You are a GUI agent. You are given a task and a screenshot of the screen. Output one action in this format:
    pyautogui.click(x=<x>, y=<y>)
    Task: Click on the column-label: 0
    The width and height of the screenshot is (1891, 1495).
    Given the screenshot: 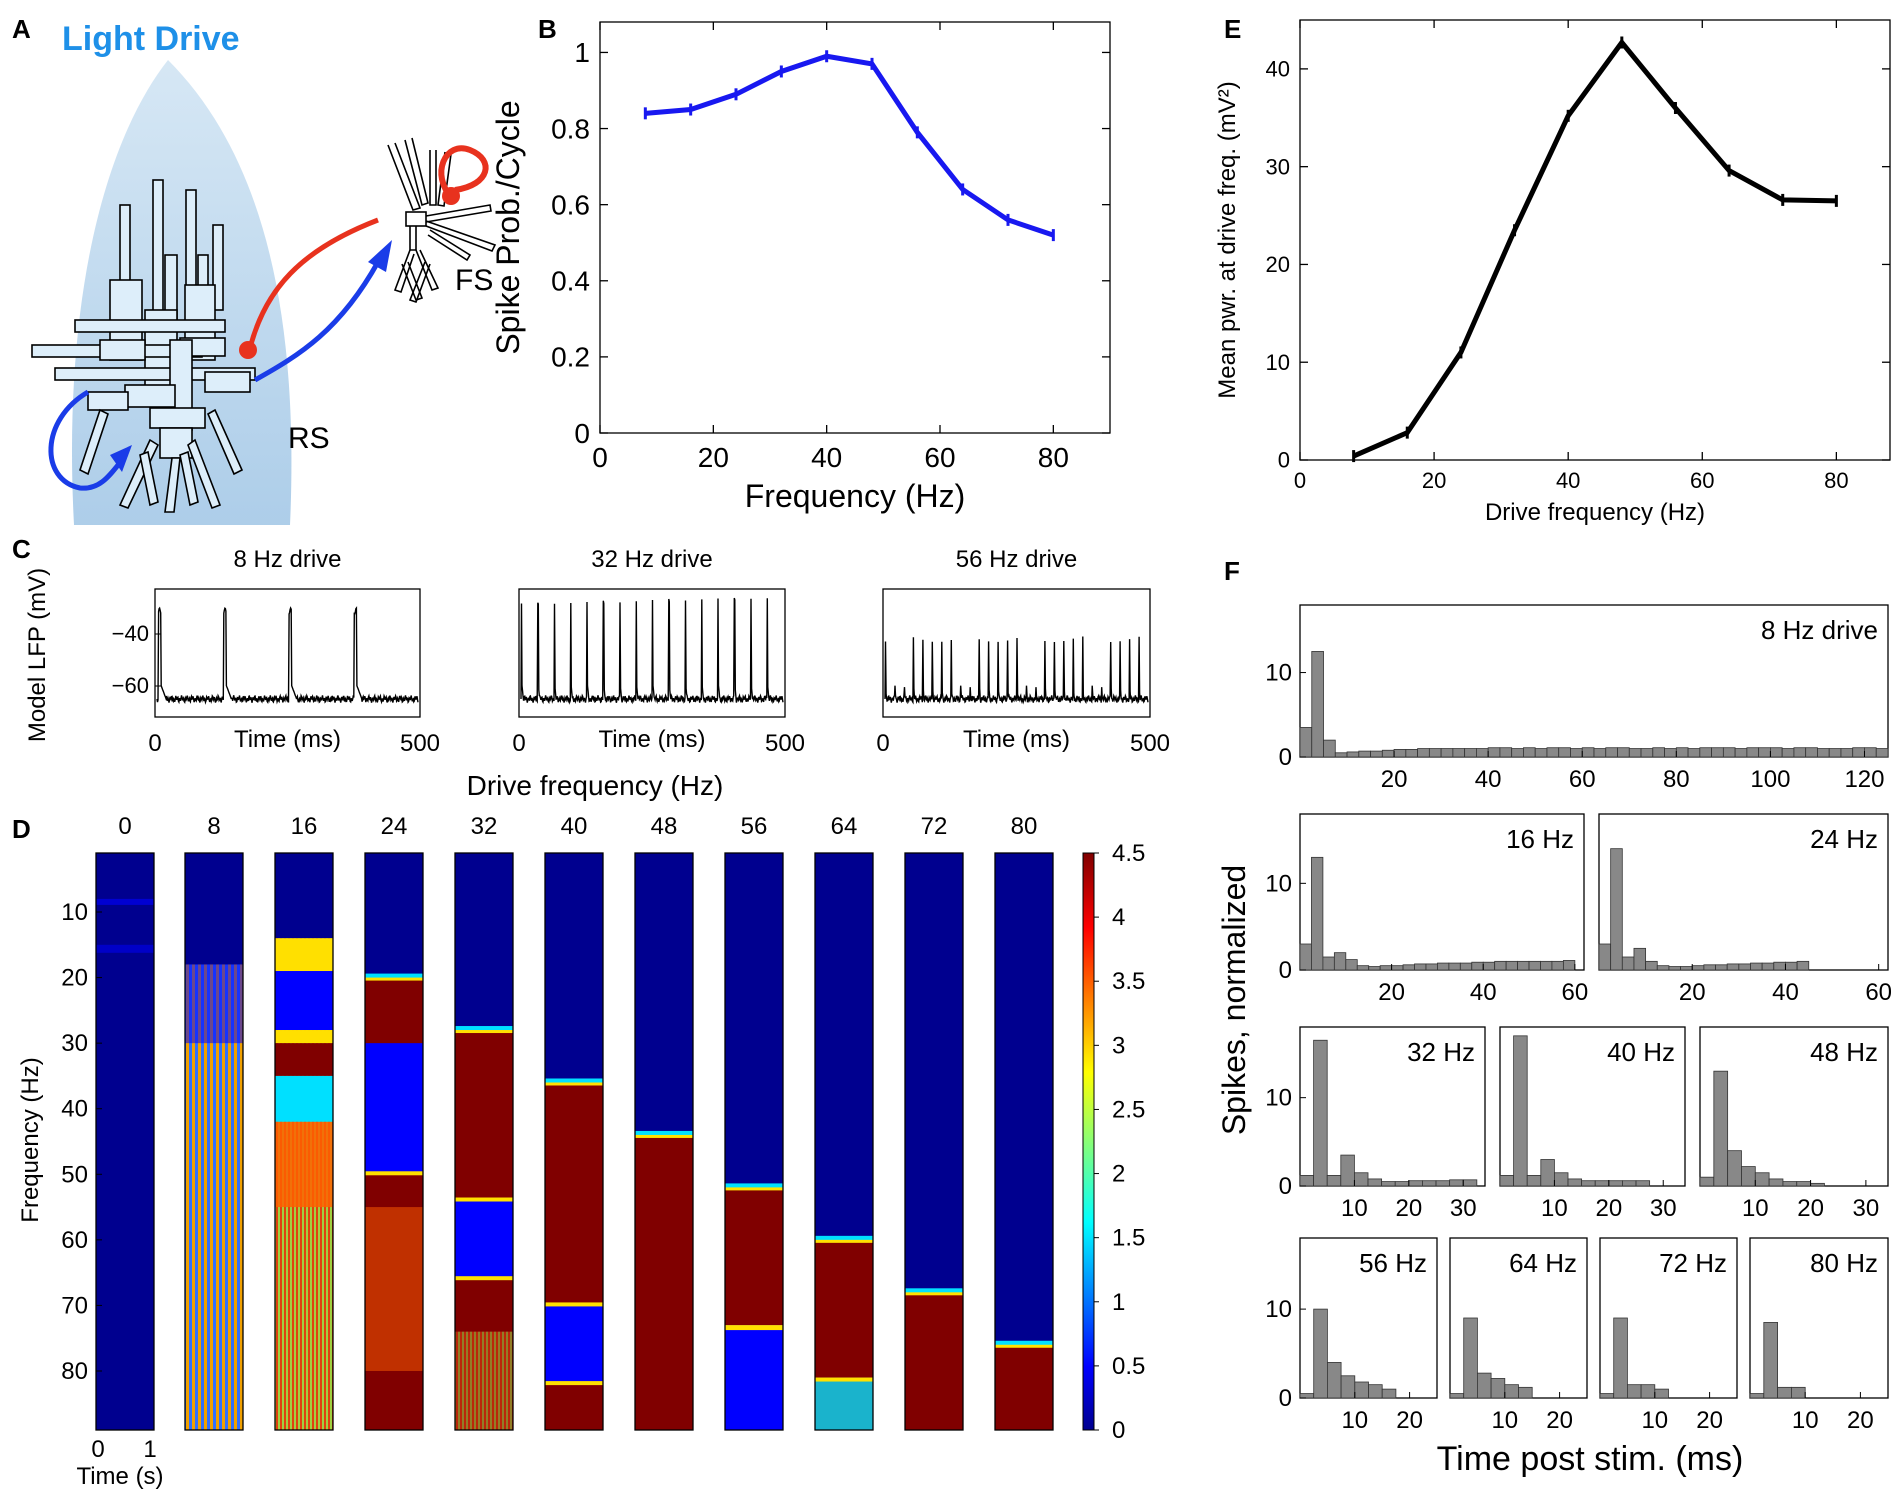 What is the action you would take?
    pyautogui.click(x=124, y=826)
    